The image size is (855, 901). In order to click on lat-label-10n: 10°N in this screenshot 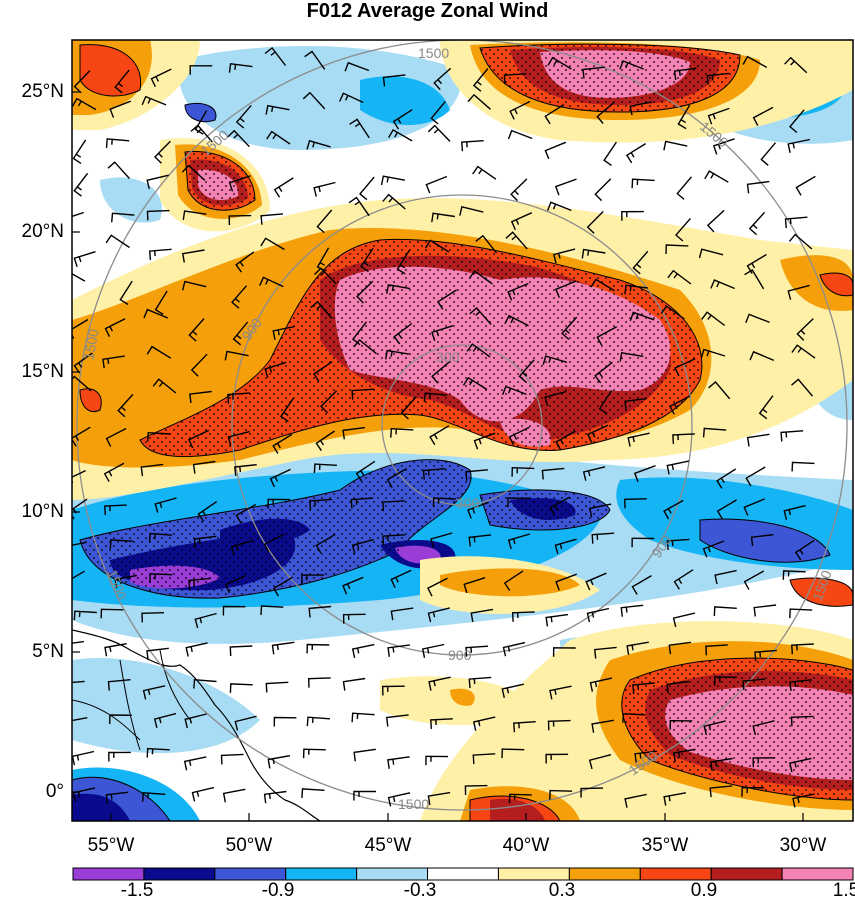, I will do `click(42, 511)`.